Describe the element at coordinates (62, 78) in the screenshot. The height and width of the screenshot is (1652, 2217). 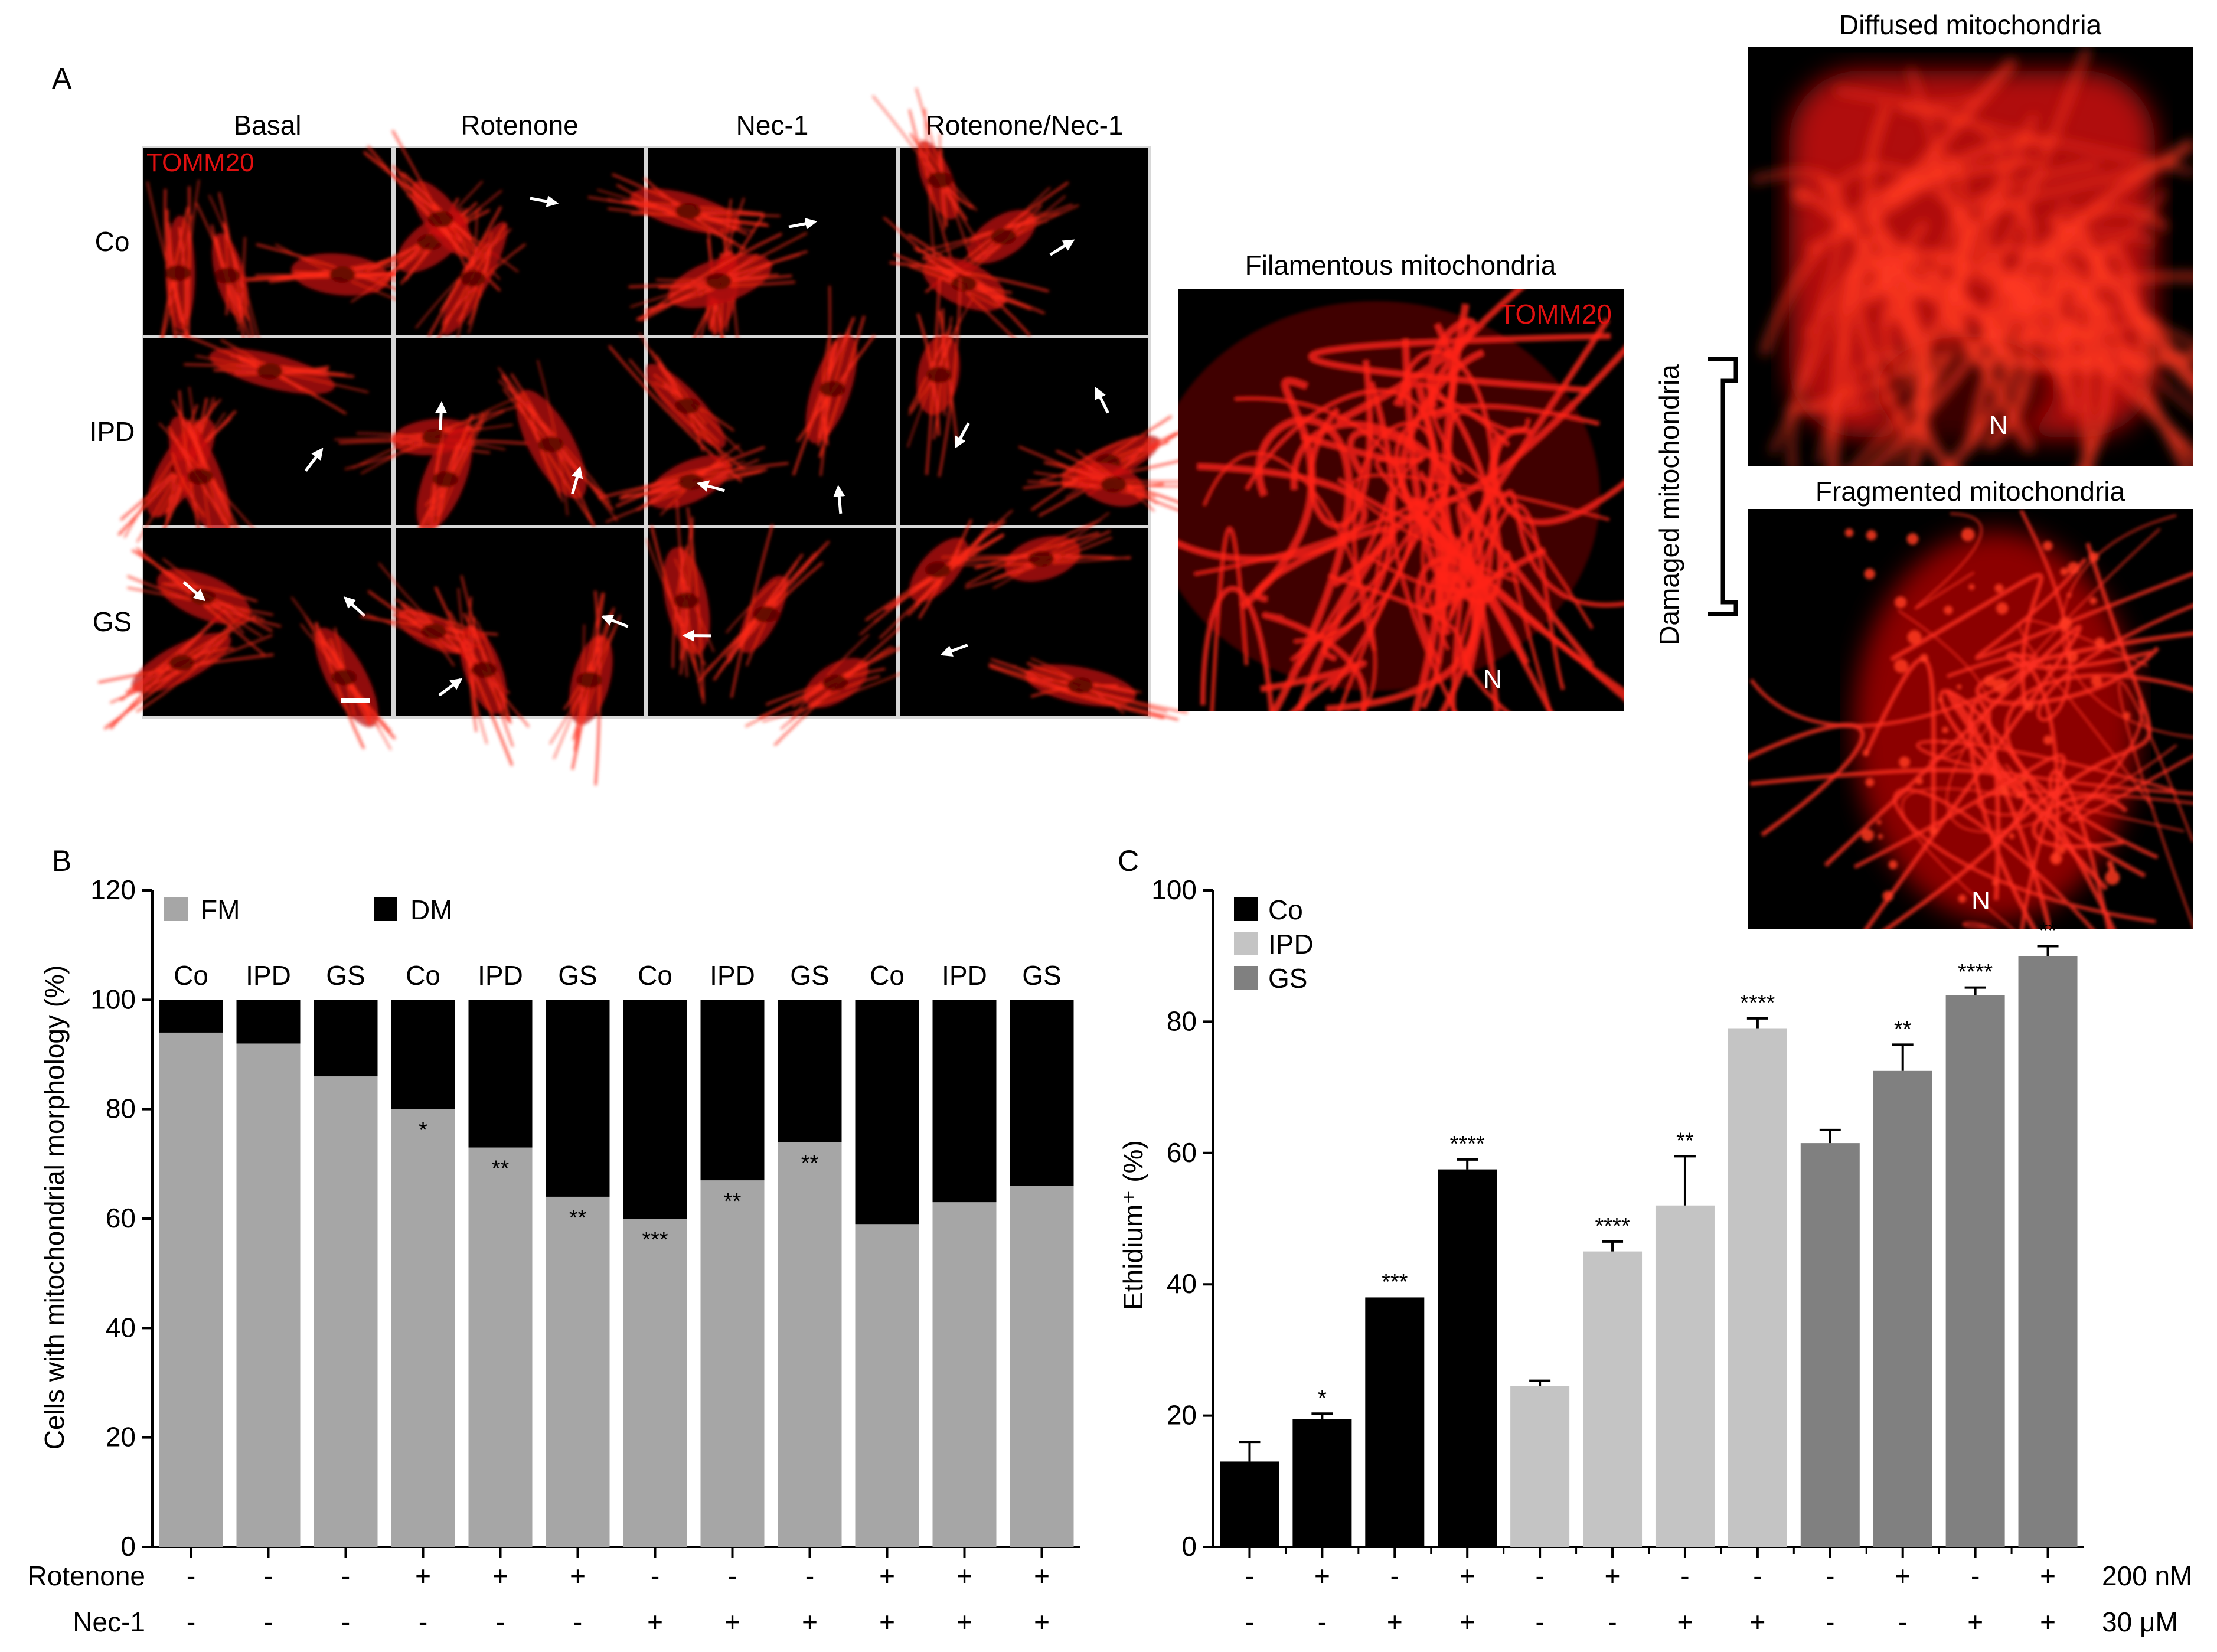
I see `panel-a-letter: A` at that location.